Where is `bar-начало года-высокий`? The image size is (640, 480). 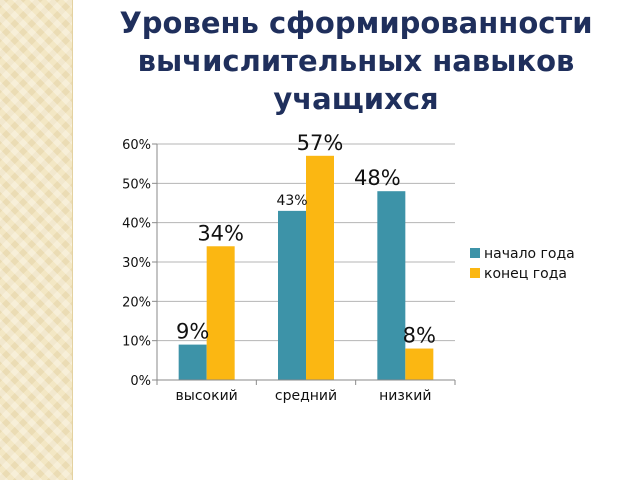 bar-начало года-высокий is located at coordinates (192, 362).